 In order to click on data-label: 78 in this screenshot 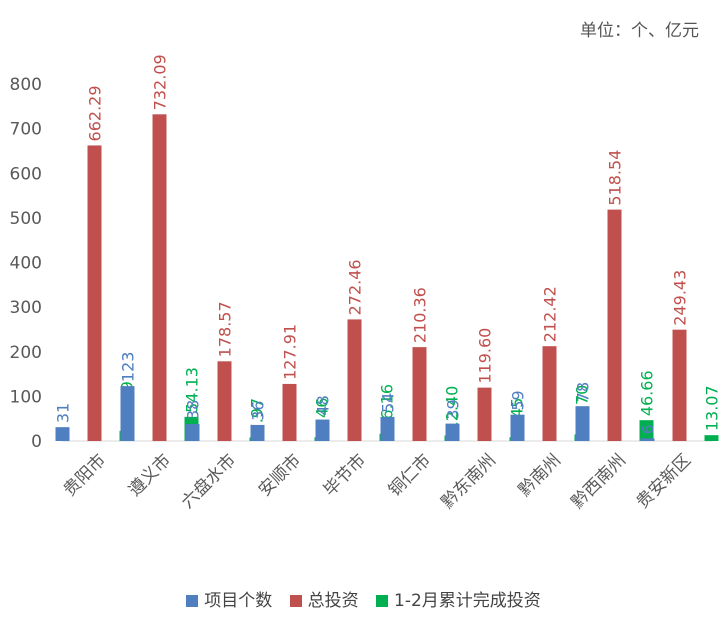, I will do `click(583, 392)`.